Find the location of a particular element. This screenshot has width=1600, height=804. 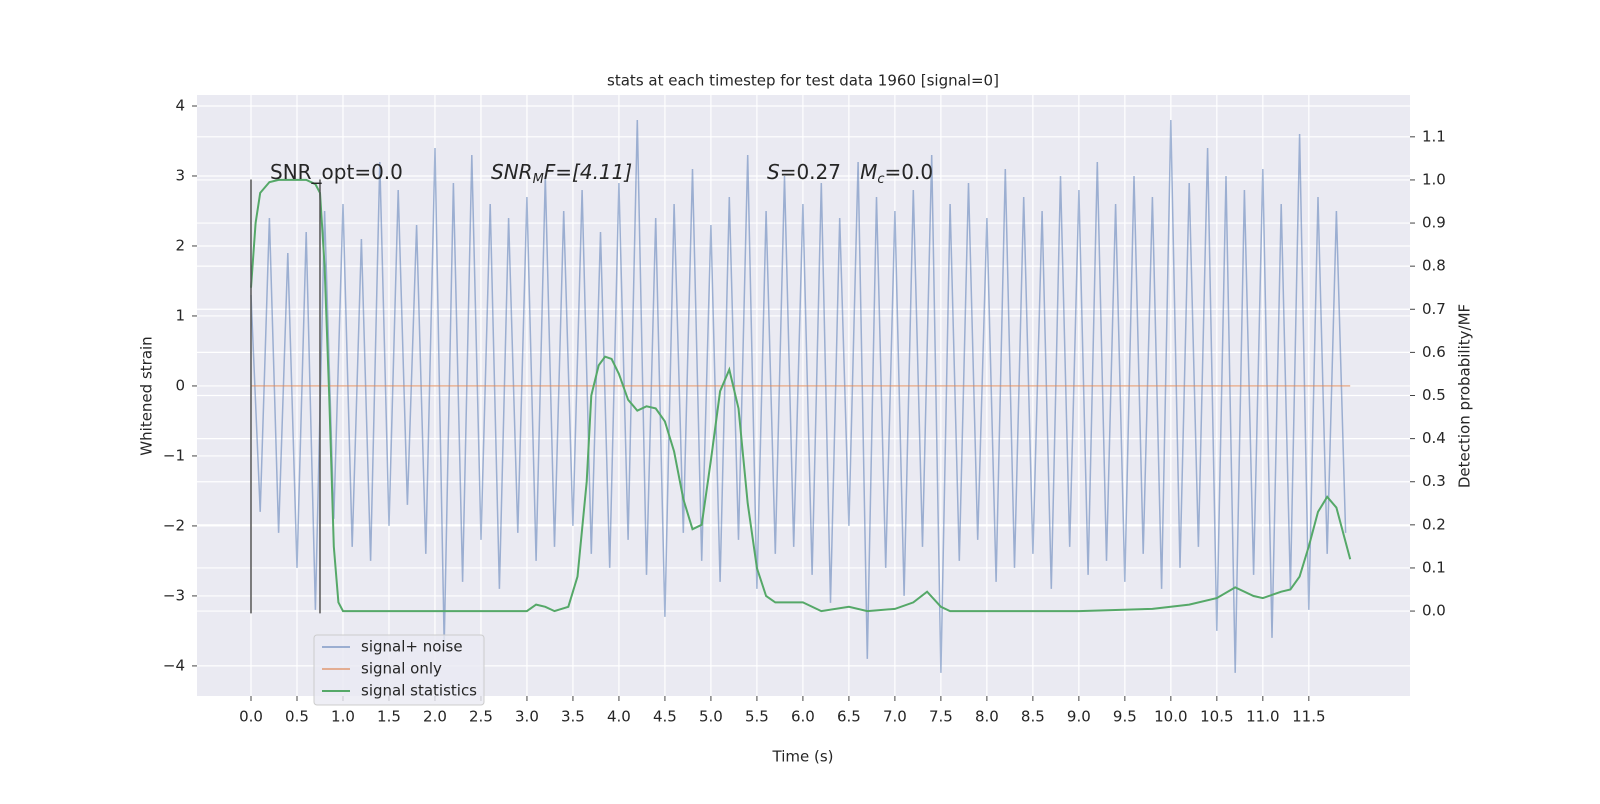

x-tick-label: 0.5 is located at coordinates (297, 717).